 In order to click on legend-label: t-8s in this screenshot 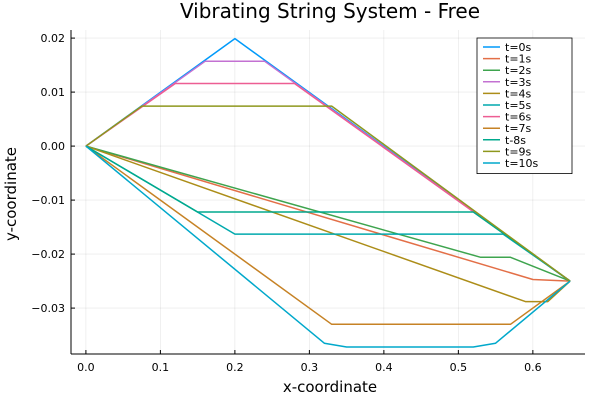, I will do `click(515, 140)`.